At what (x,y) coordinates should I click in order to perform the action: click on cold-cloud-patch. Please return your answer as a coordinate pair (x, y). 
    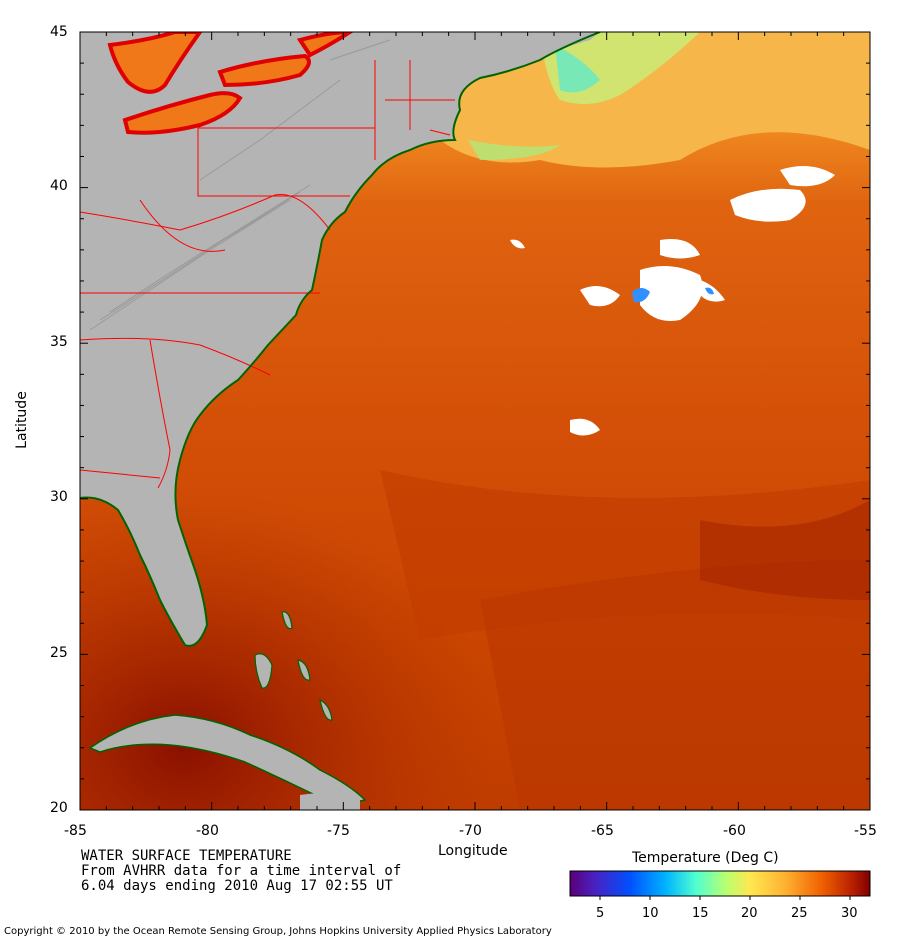
    Looking at the image, I should click on (673, 295).